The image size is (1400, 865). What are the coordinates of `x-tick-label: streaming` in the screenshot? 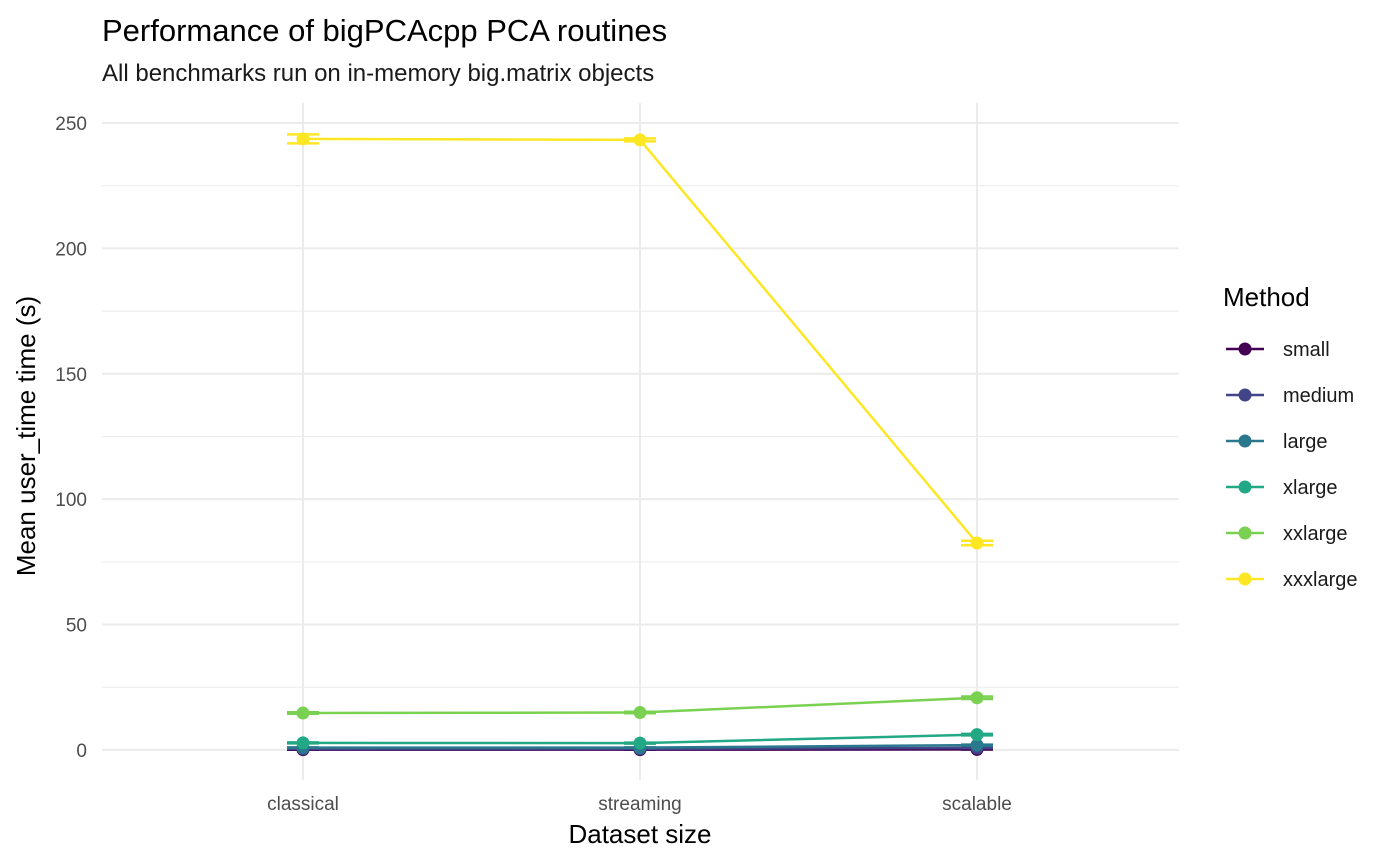 It's located at (639, 804).